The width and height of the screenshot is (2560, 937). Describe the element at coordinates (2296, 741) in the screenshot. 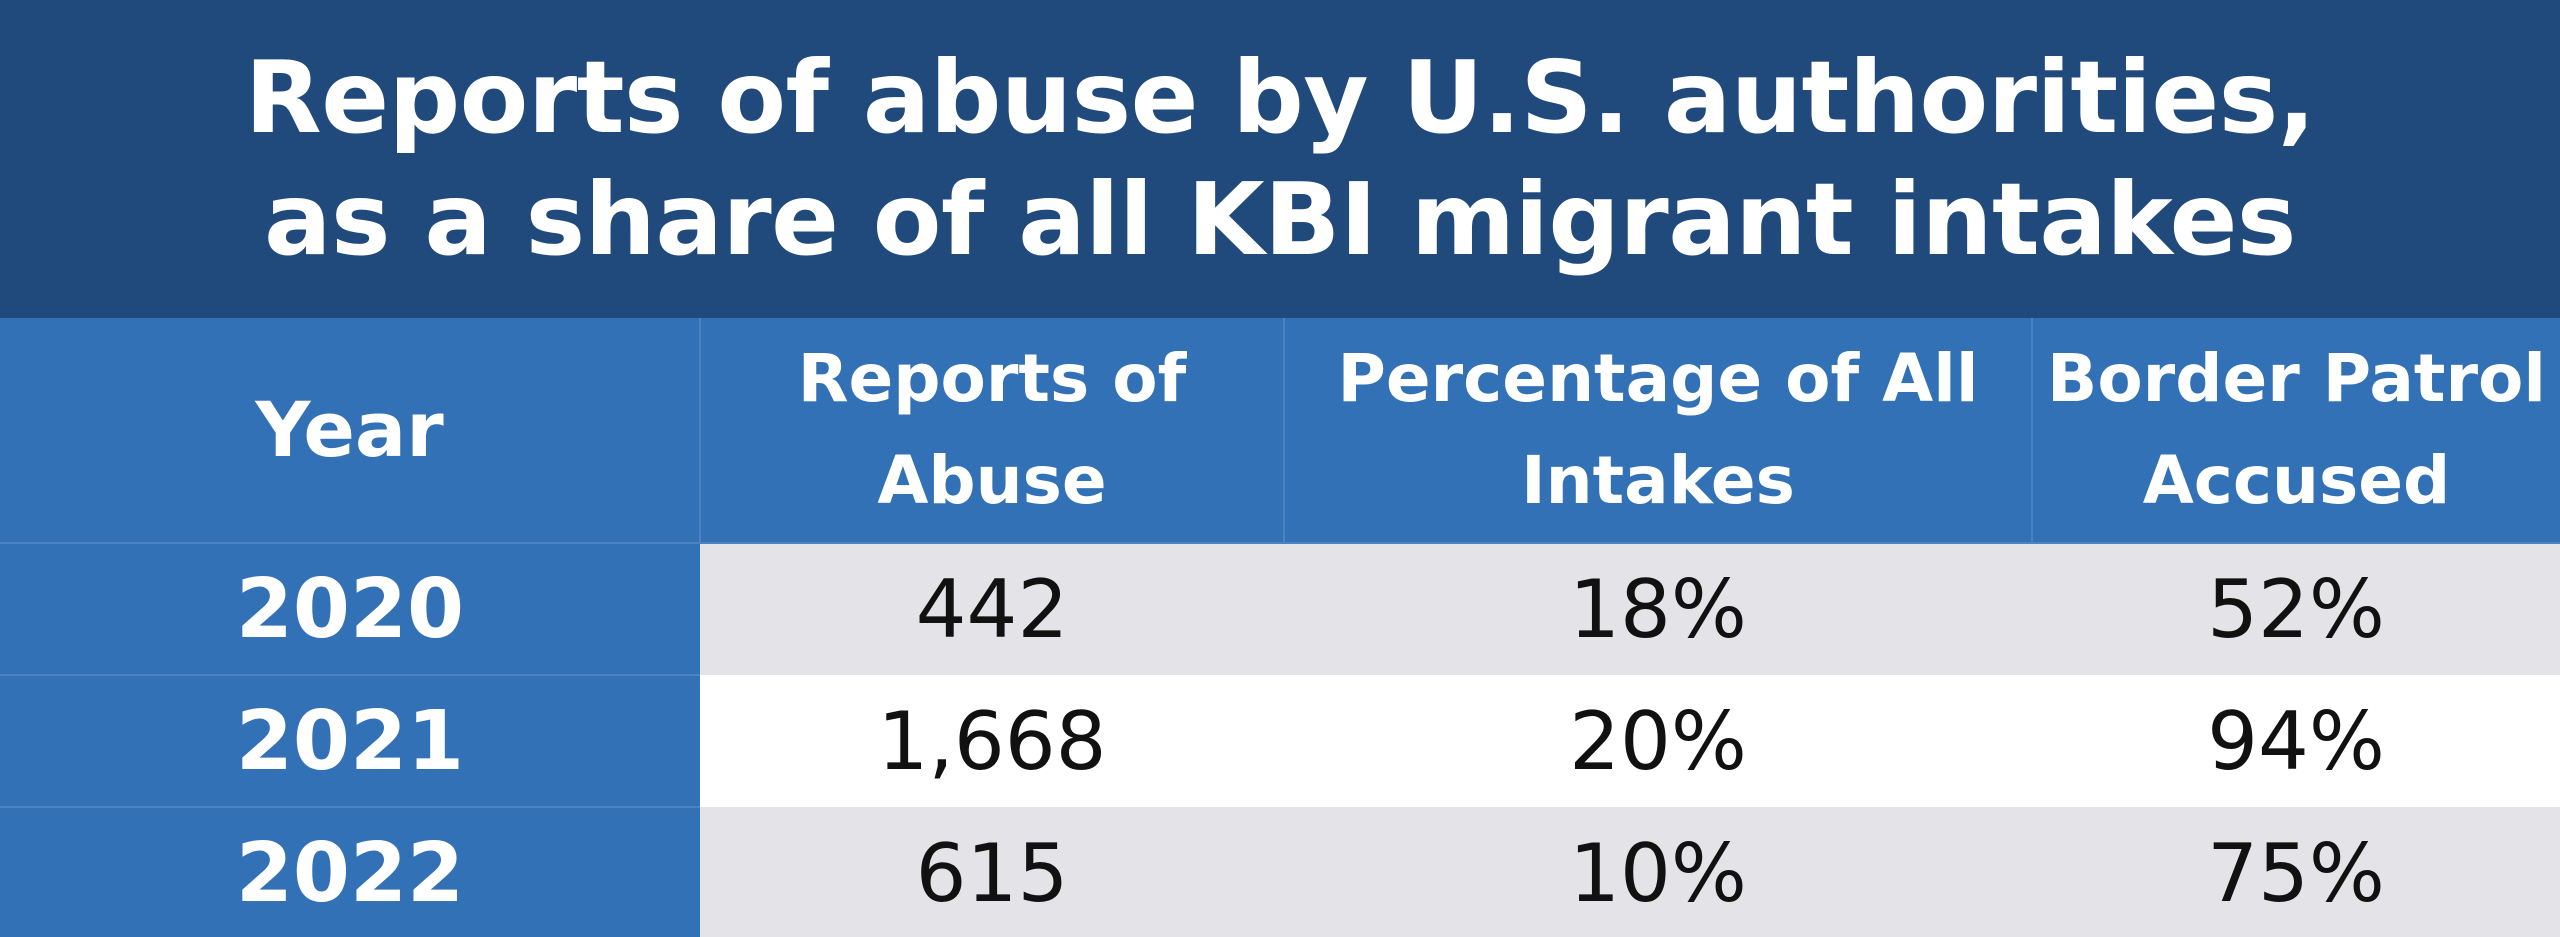

I see `border-patrol-cell: 94%` at that location.